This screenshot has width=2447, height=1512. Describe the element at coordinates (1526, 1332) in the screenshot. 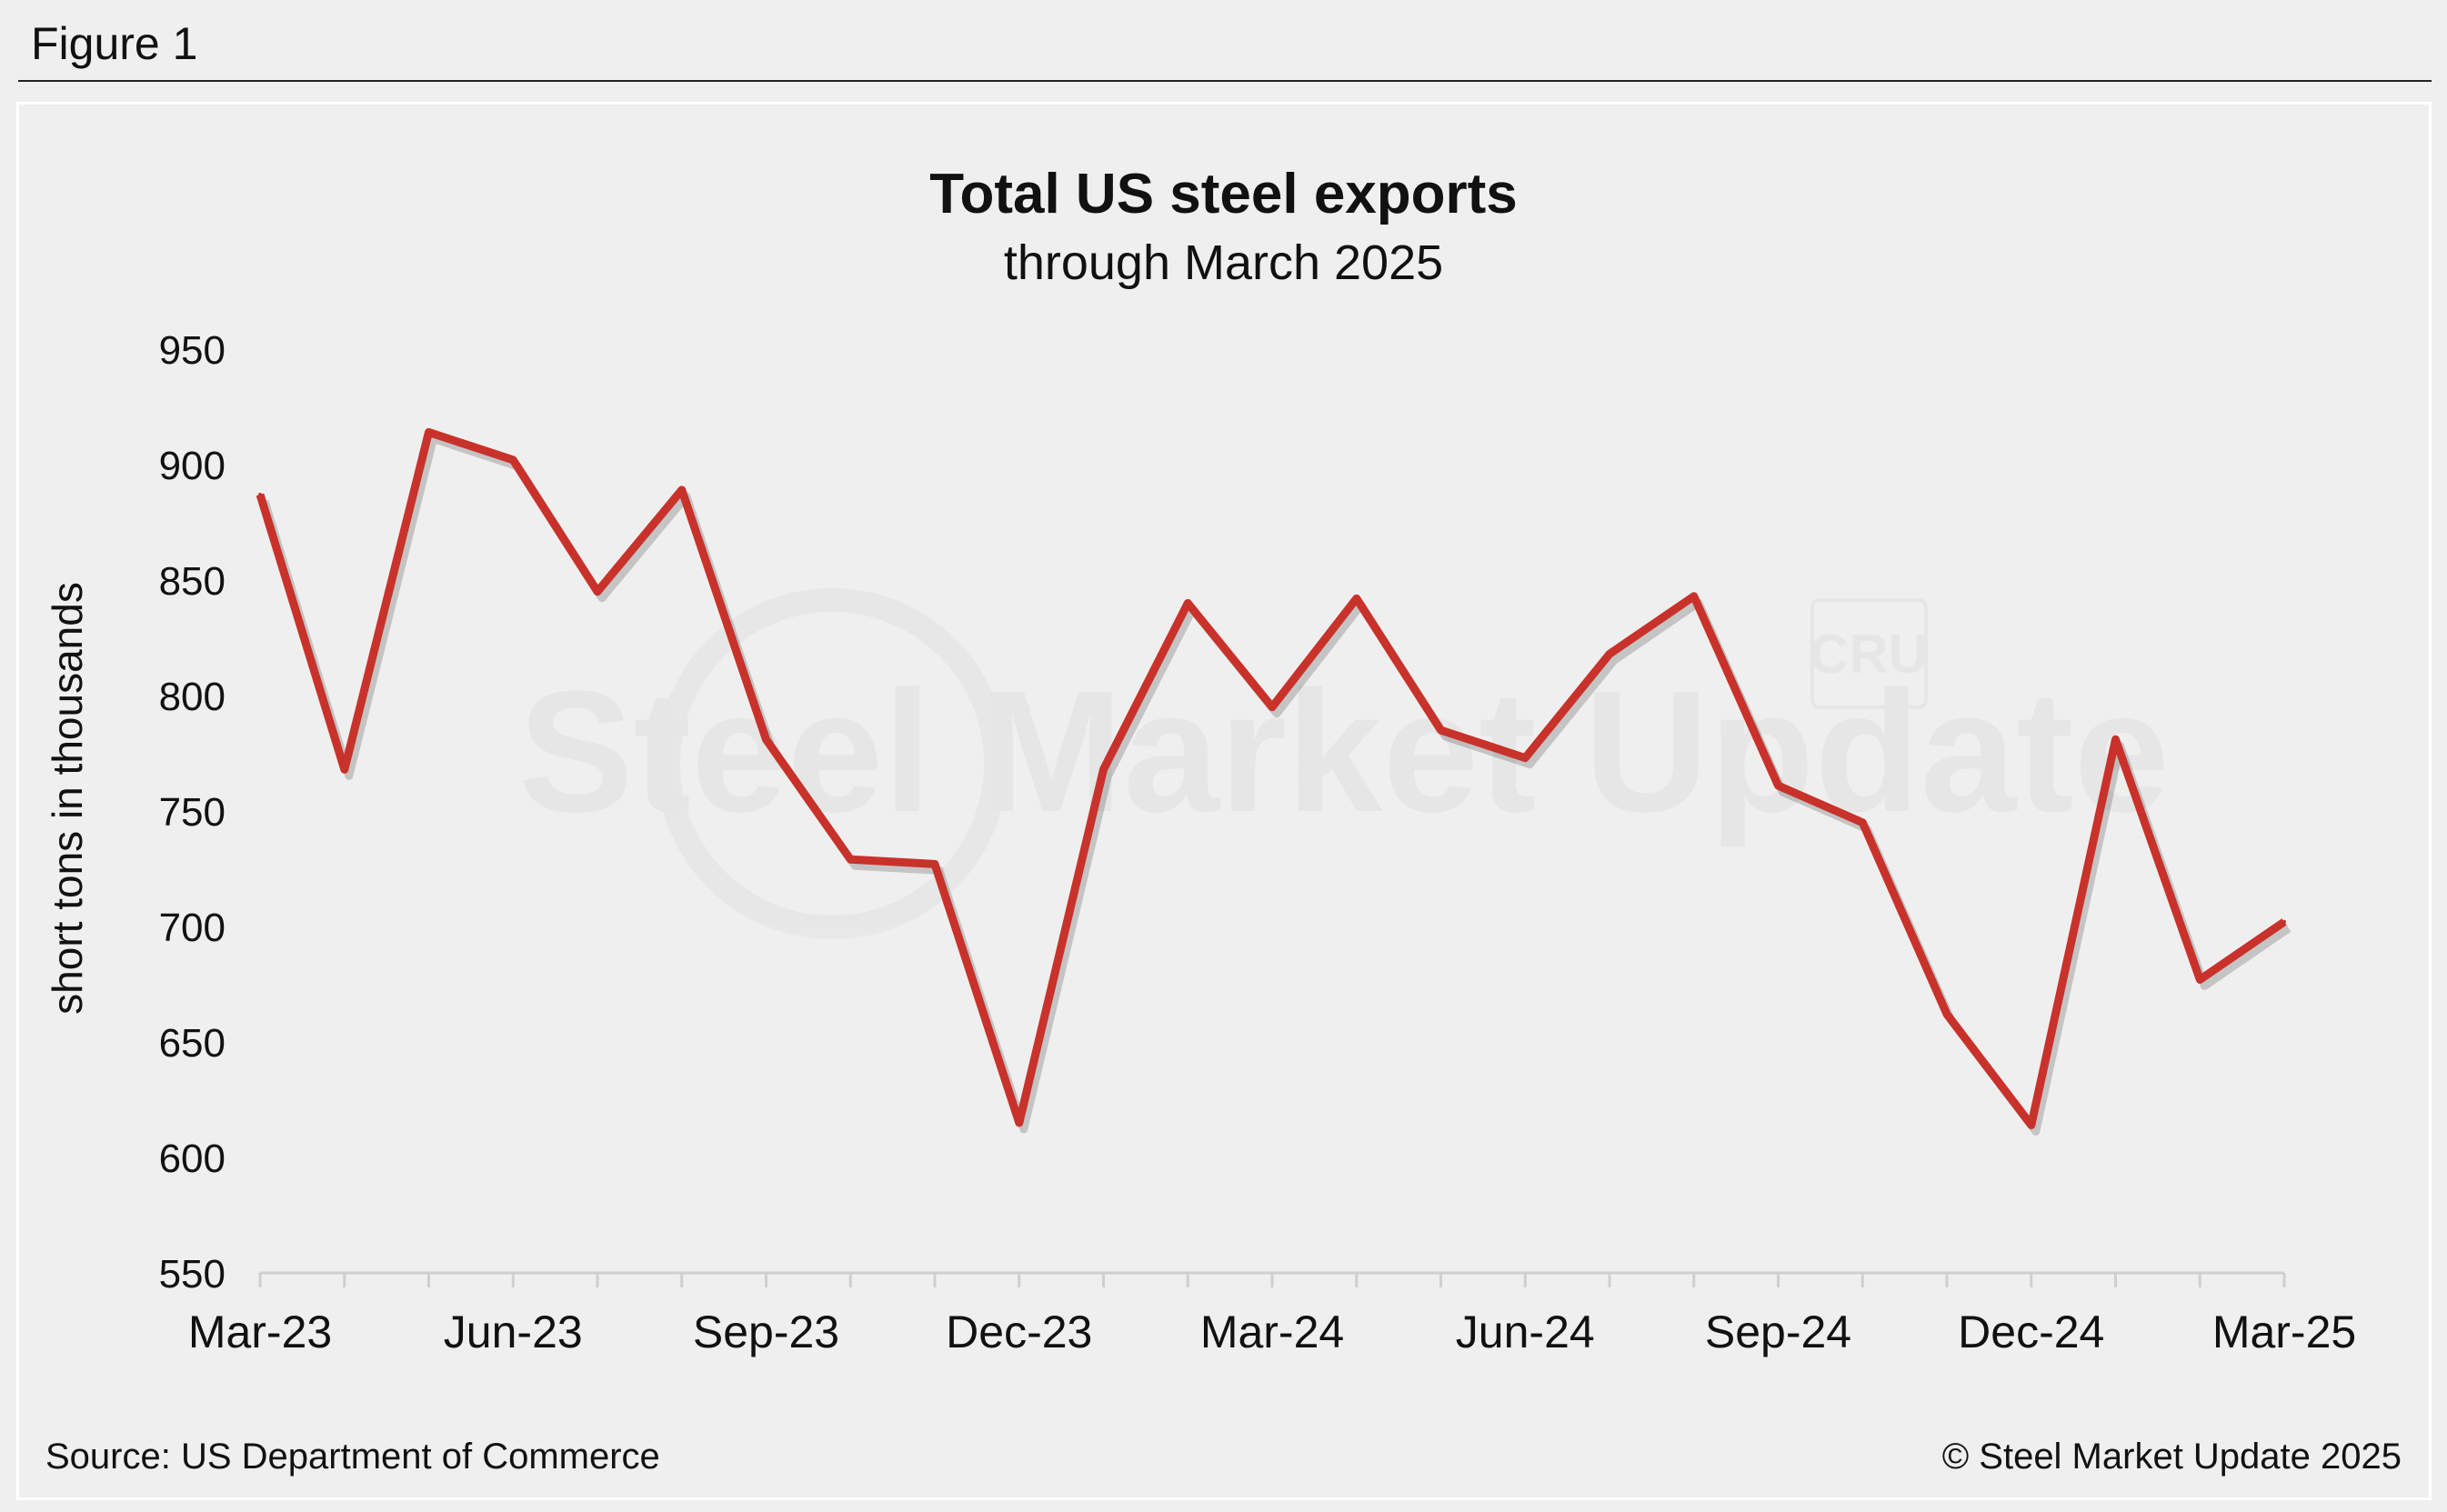

I see `x-tick-label: Jun-24` at that location.